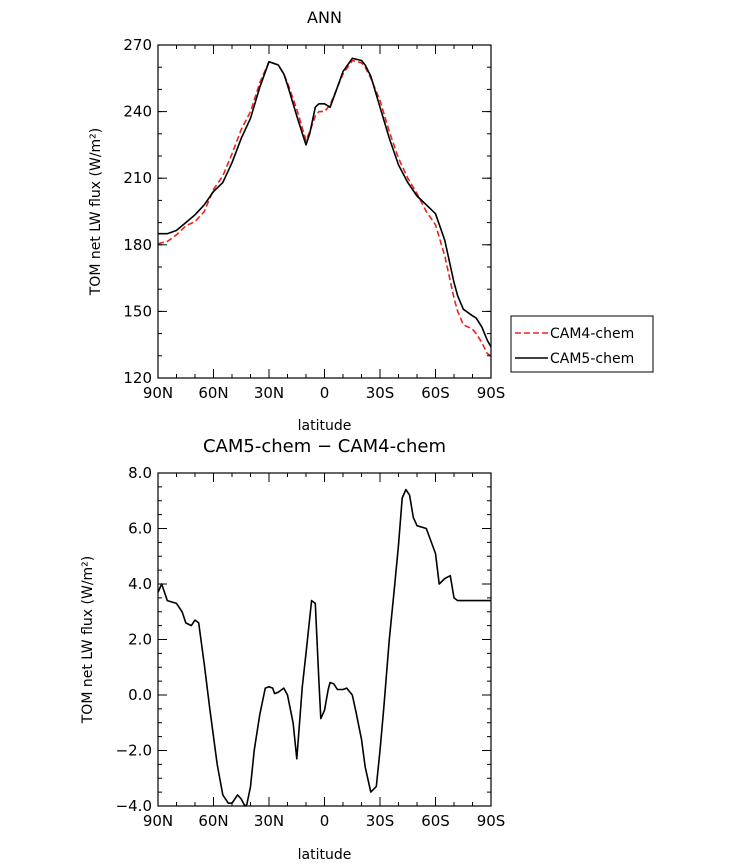 The image size is (733, 866). I want to click on chart-title: CAM5-chem − CAM4-chem, so click(324, 446).